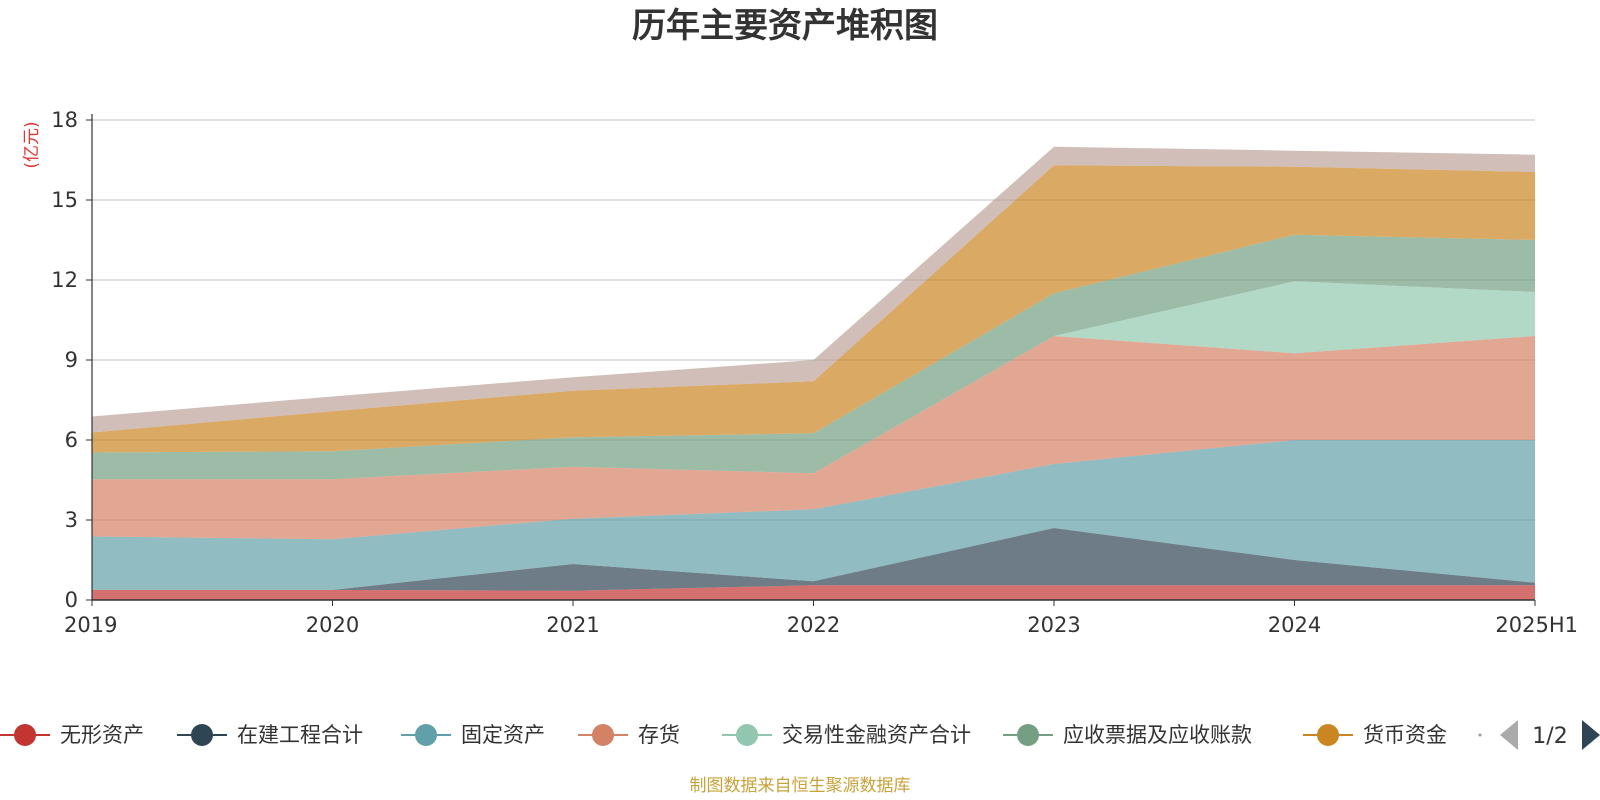 Image resolution: width=1600 pixels, height=800 pixels. Describe the element at coordinates (64, 120) in the screenshot. I see `y-tick-label: 18` at that location.